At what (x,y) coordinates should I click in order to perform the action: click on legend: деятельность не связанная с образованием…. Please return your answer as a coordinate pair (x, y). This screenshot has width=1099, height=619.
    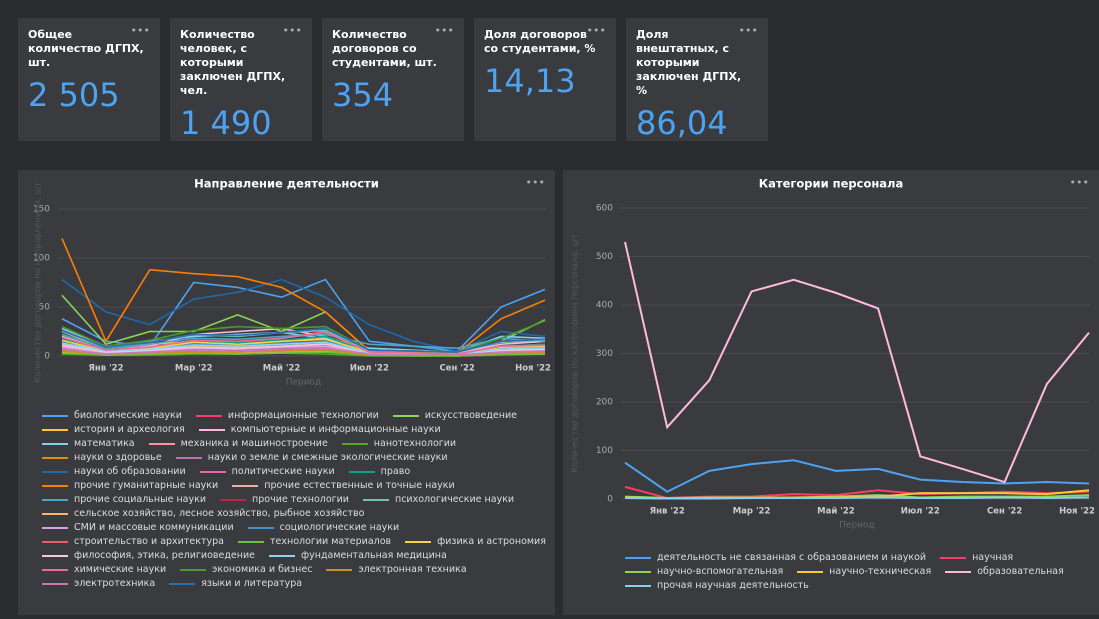
    Looking at the image, I should click on (860, 571).